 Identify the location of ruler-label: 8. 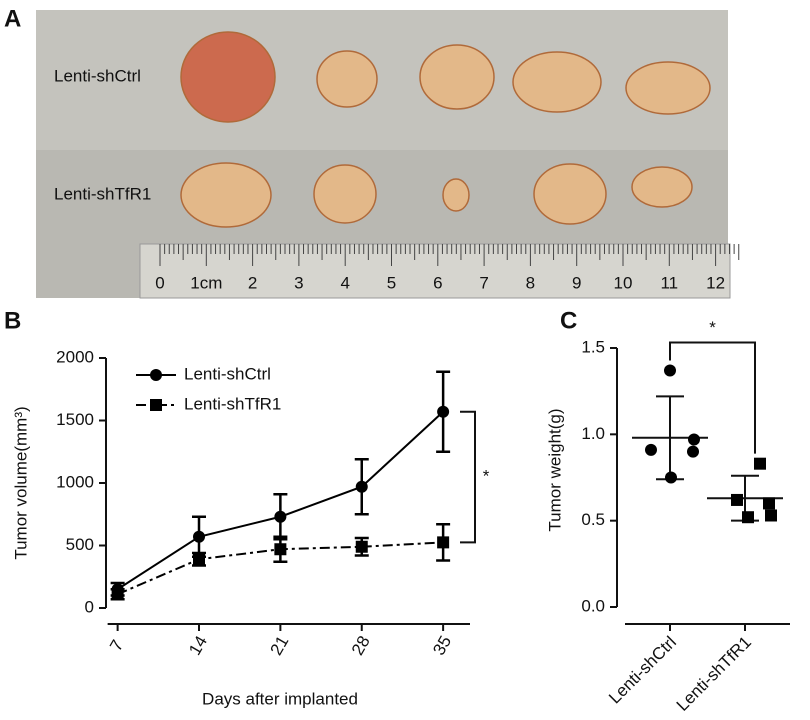
(530, 282).